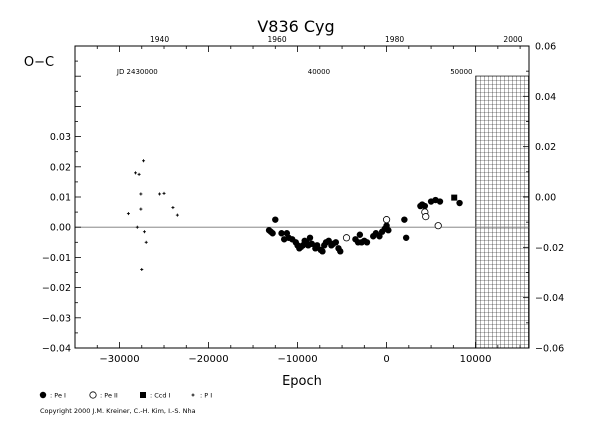 The width and height of the screenshot is (590, 425). I want to click on x-tick-label: 10000, so click(476, 359).